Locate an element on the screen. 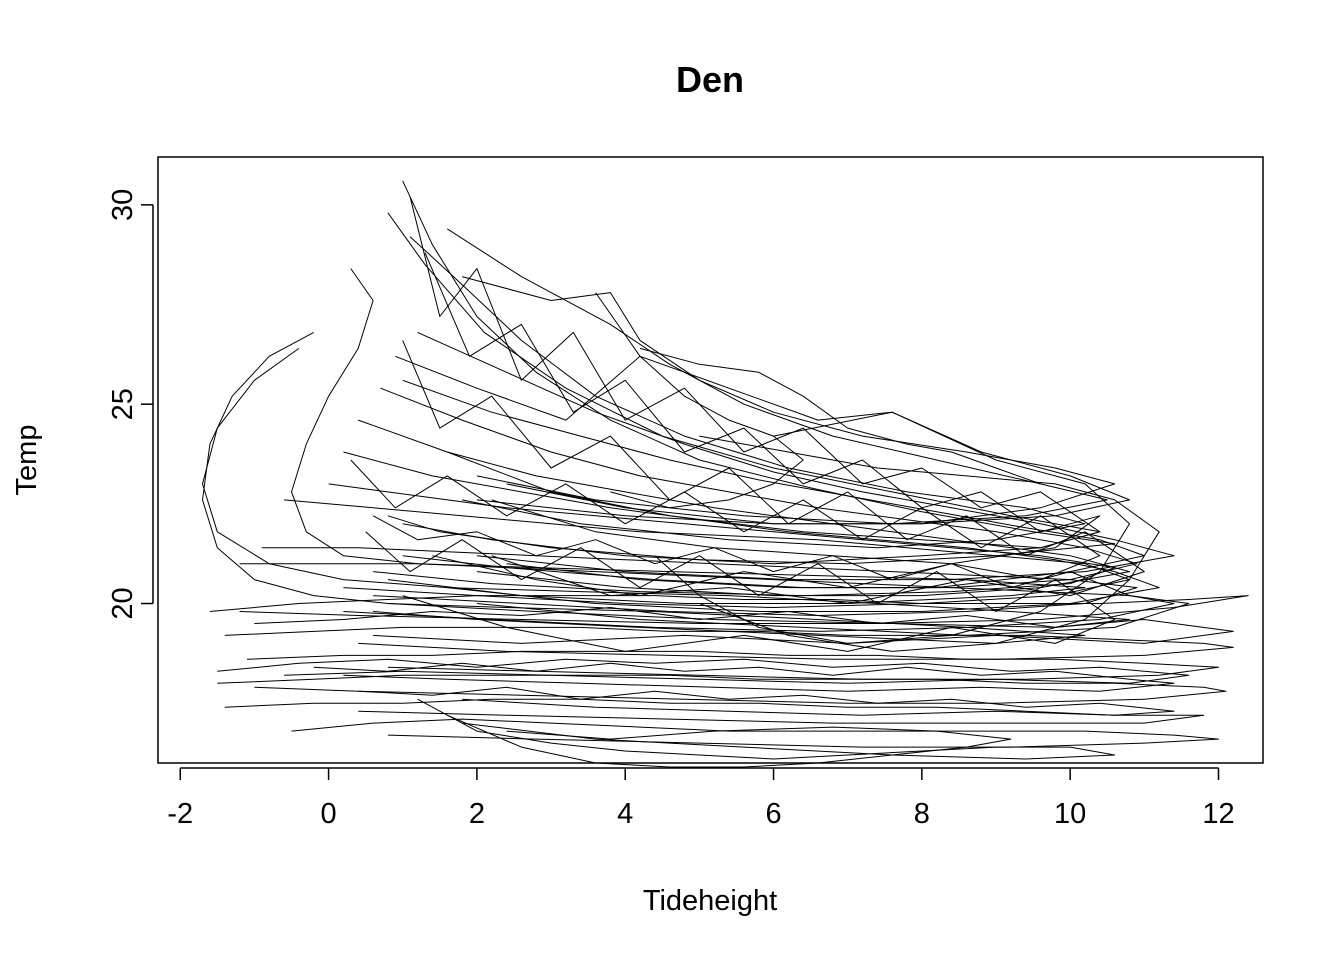 The image size is (1344, 960). x-tick-label: 2 is located at coordinates (477, 814).